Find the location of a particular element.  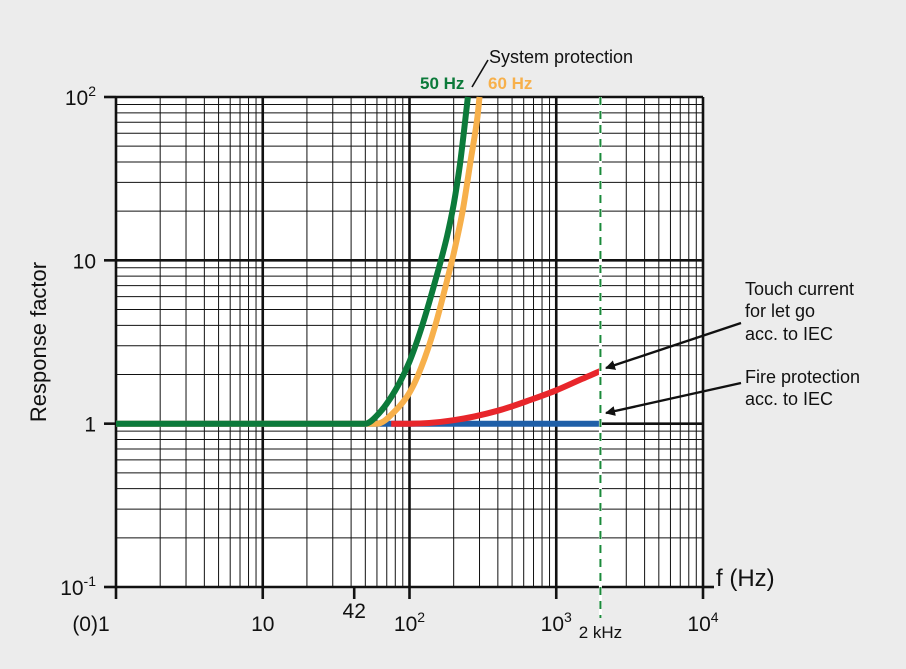

series-label-50hz: 50 Hz is located at coordinates (442, 83).